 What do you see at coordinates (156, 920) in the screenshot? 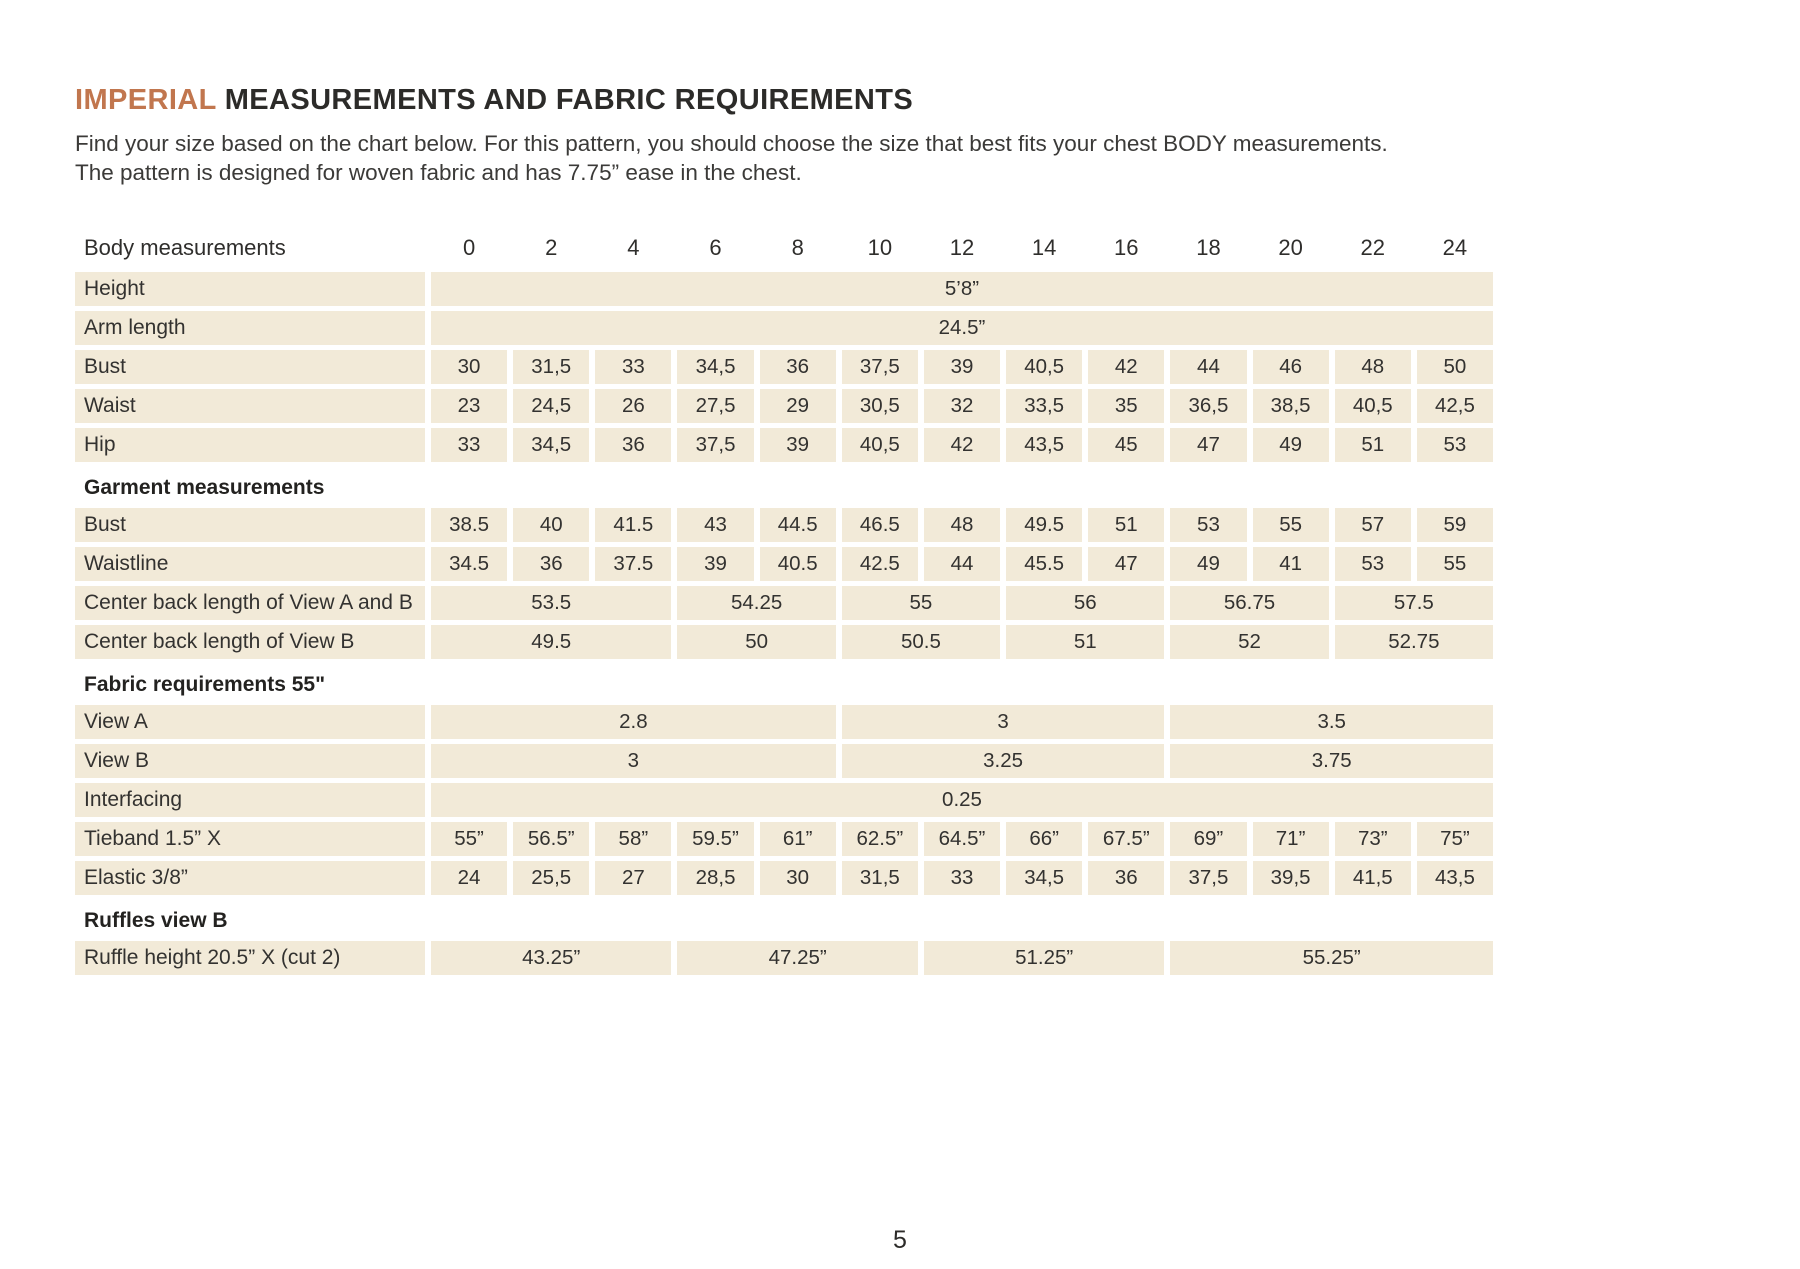
I see `table-section-header: Ruffles view B` at bounding box center [156, 920].